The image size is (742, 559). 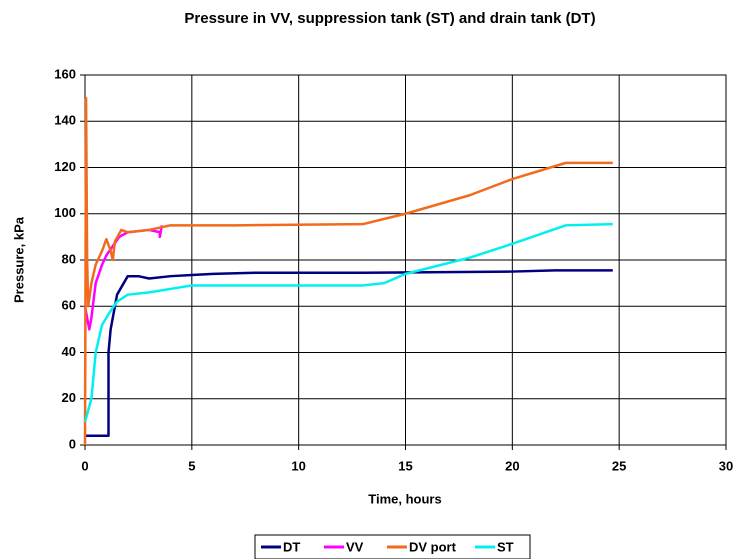 What do you see at coordinates (69, 258) in the screenshot?
I see `y-tick-label: 80` at bounding box center [69, 258].